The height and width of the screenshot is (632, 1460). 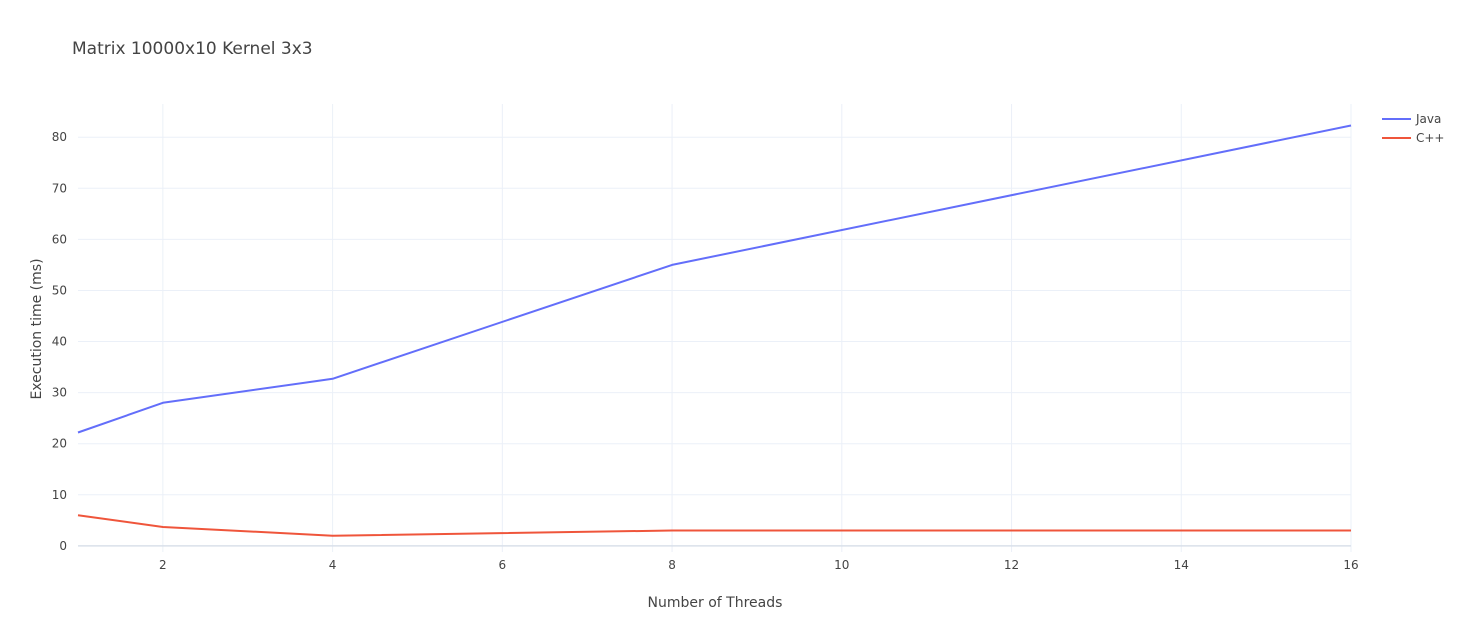 I want to click on y-tick-label: 0, so click(x=63, y=546).